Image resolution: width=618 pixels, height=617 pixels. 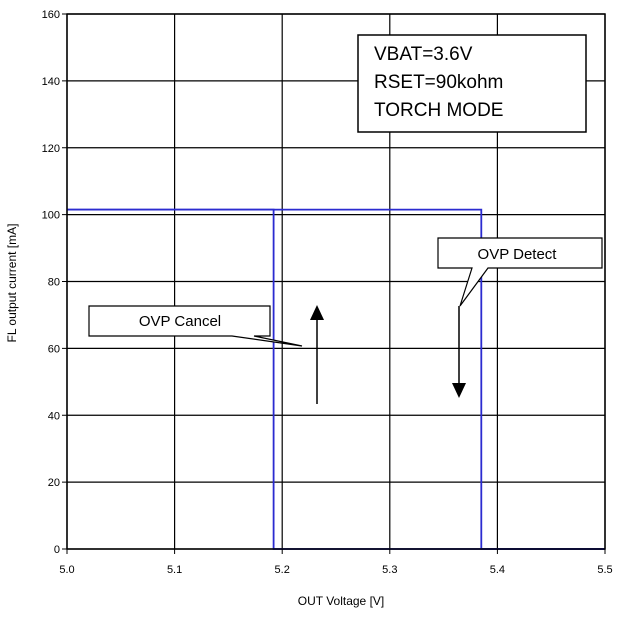 I want to click on y-tick-label-3: 60, so click(x=54, y=349).